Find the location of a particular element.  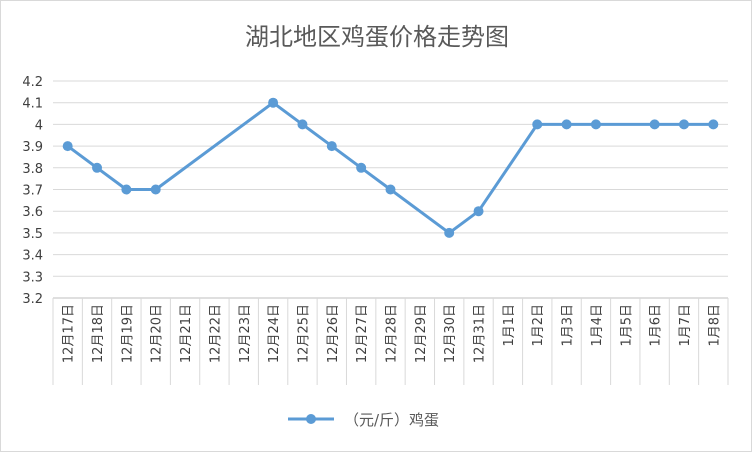

legend: （元/斤）鸡蛋 is located at coordinates (363, 420).